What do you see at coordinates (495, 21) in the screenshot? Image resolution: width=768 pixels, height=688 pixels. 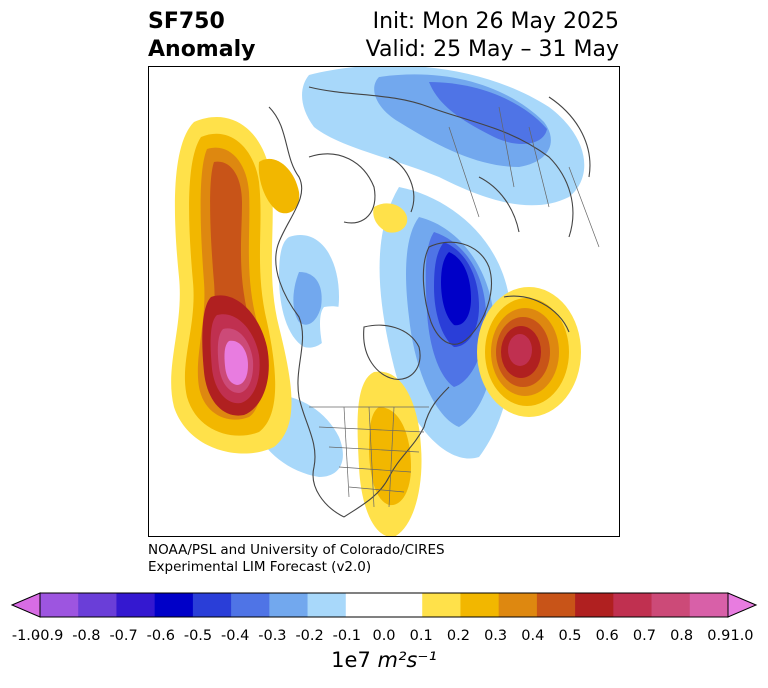 I see `init-date-label: Init: Mon 26 May 2025` at bounding box center [495, 21].